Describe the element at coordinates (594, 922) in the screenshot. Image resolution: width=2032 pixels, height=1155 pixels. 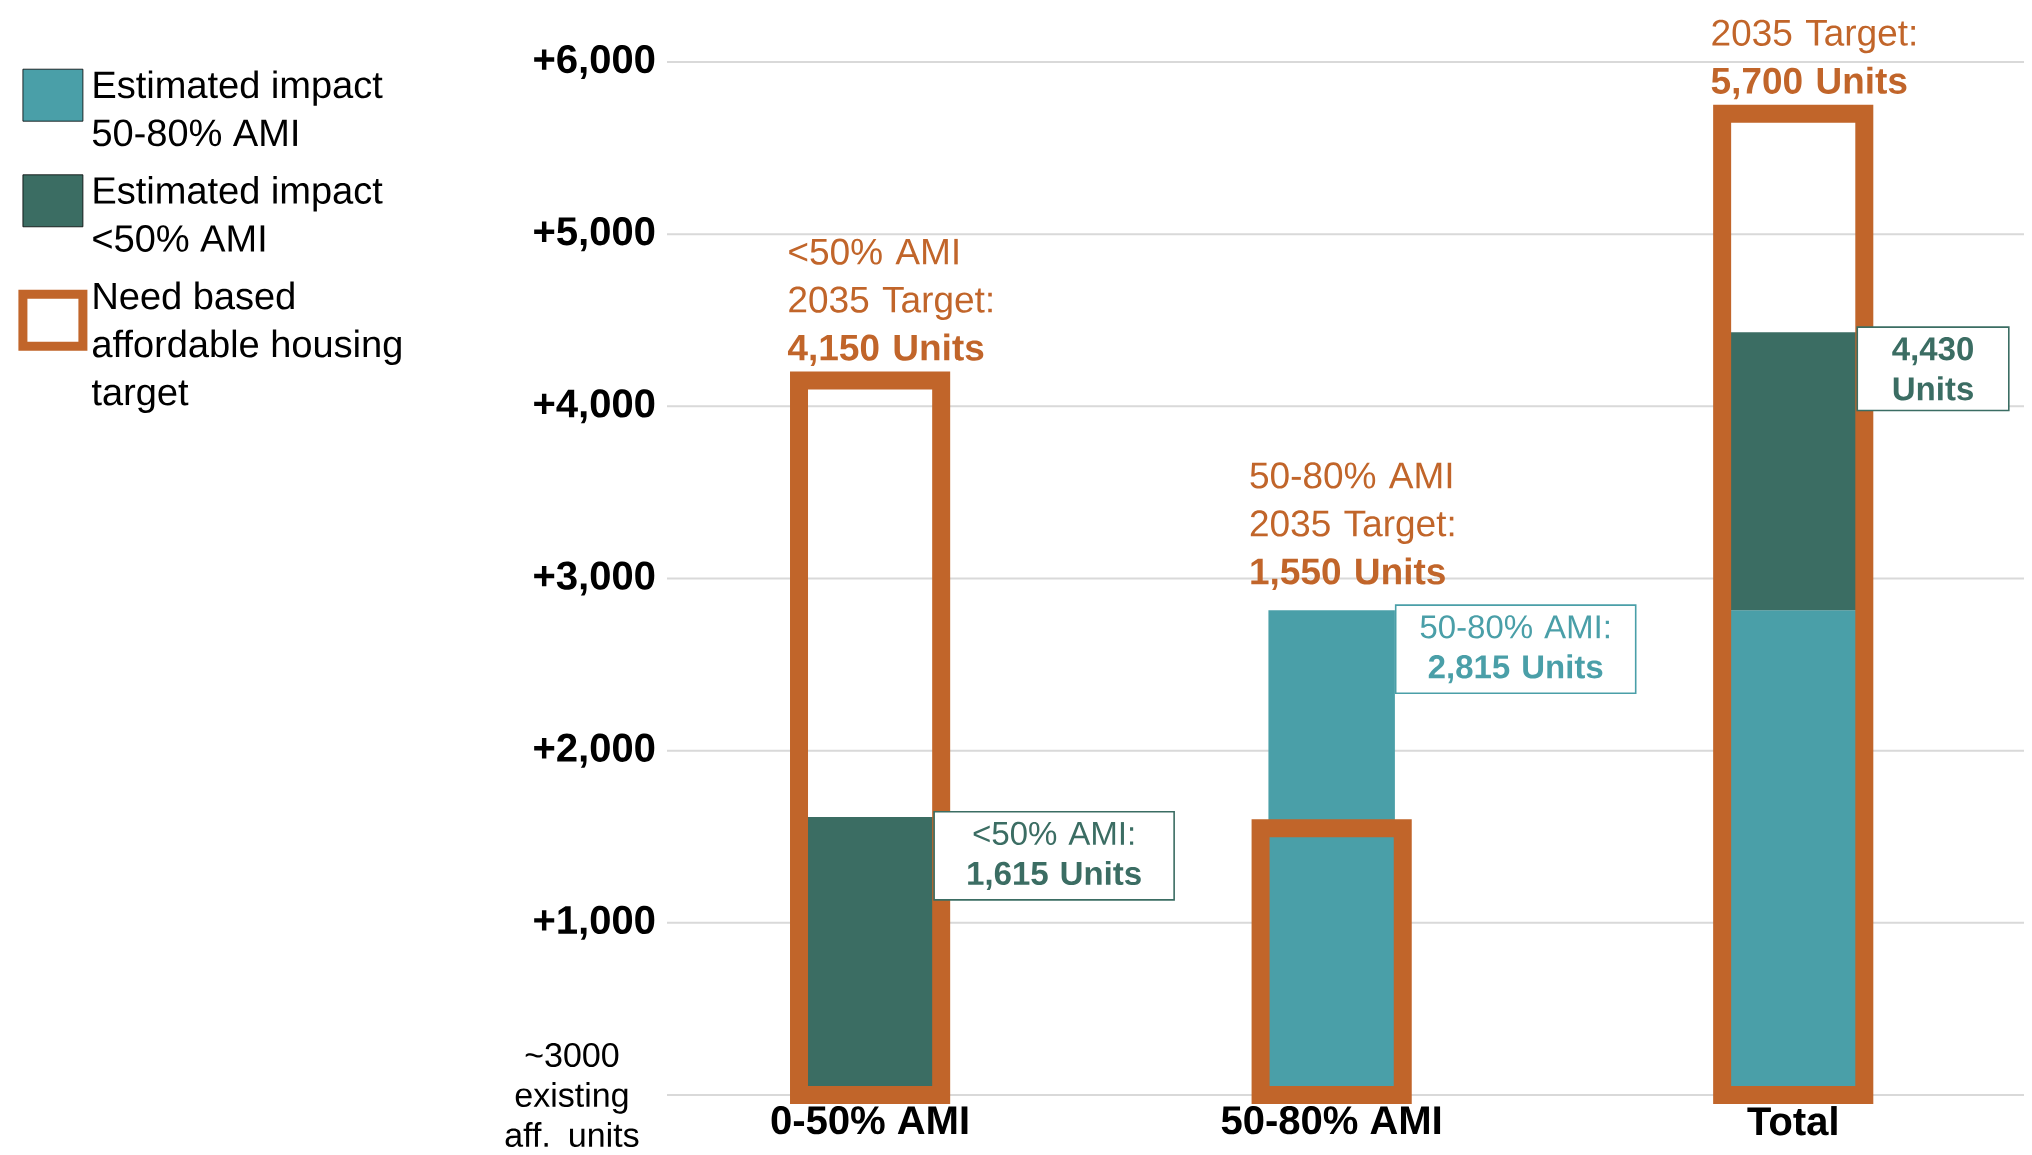
I see `y-tick-label: +1,000` at that location.